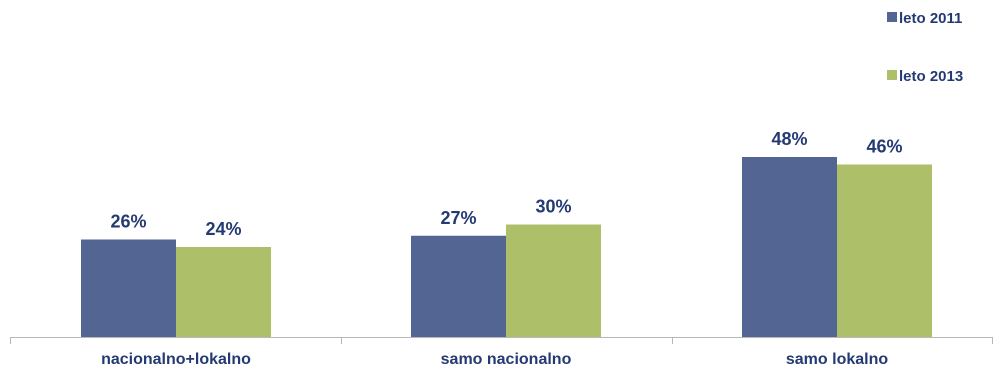 The image size is (994, 369). What do you see at coordinates (789, 139) in the screenshot?
I see `data-label-1-3: 48%` at bounding box center [789, 139].